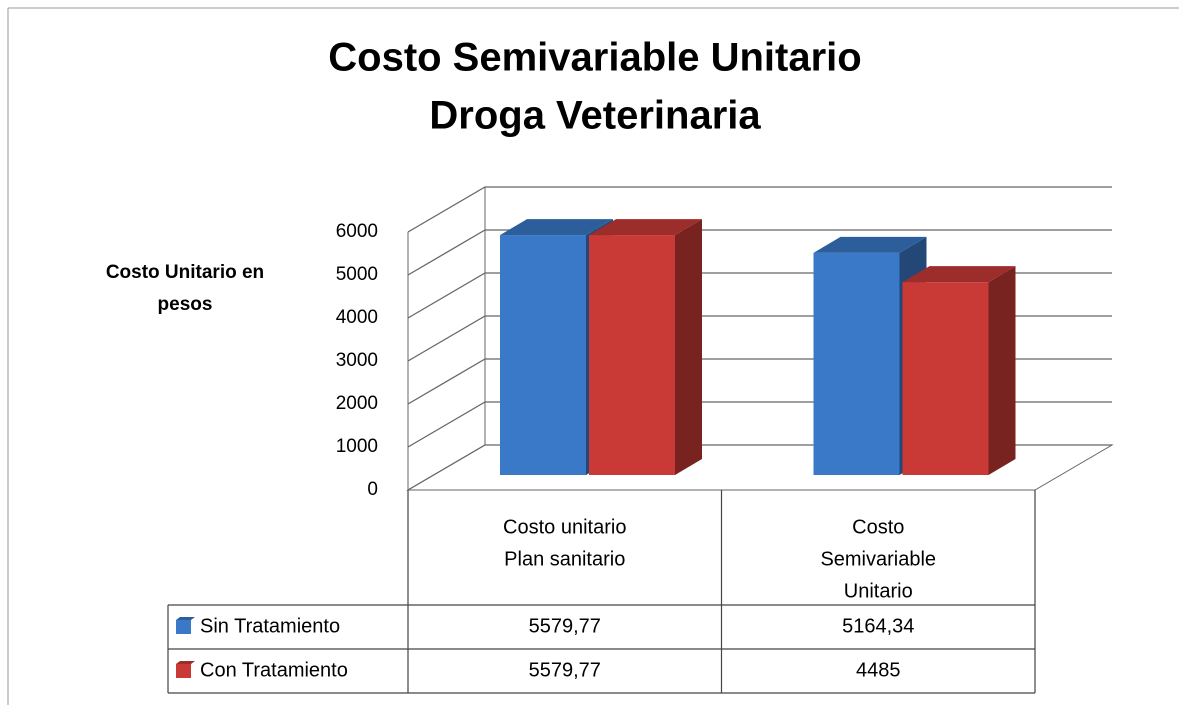 The image size is (1179, 705). Describe the element at coordinates (594, 58) in the screenshot. I see `chart-title: Costo Semivariable Unitario` at that location.